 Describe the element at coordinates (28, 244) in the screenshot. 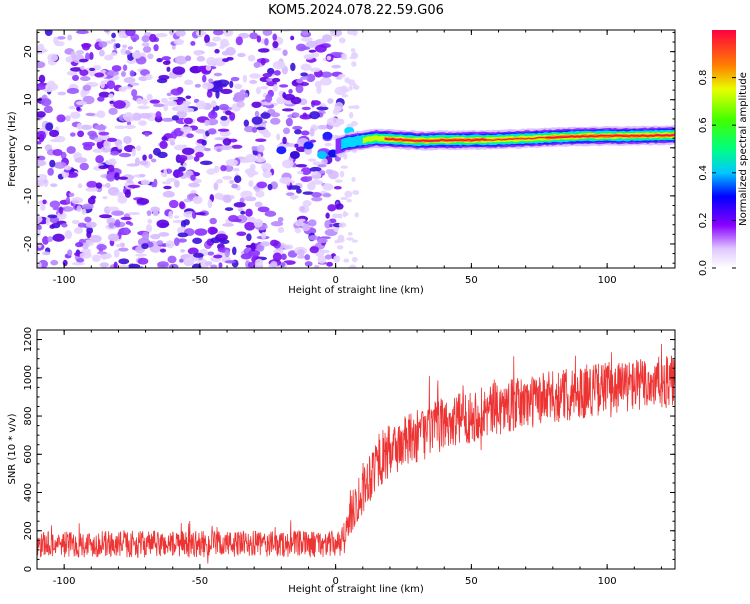

I see `heatmap-y-tick-label: -20` at that location.